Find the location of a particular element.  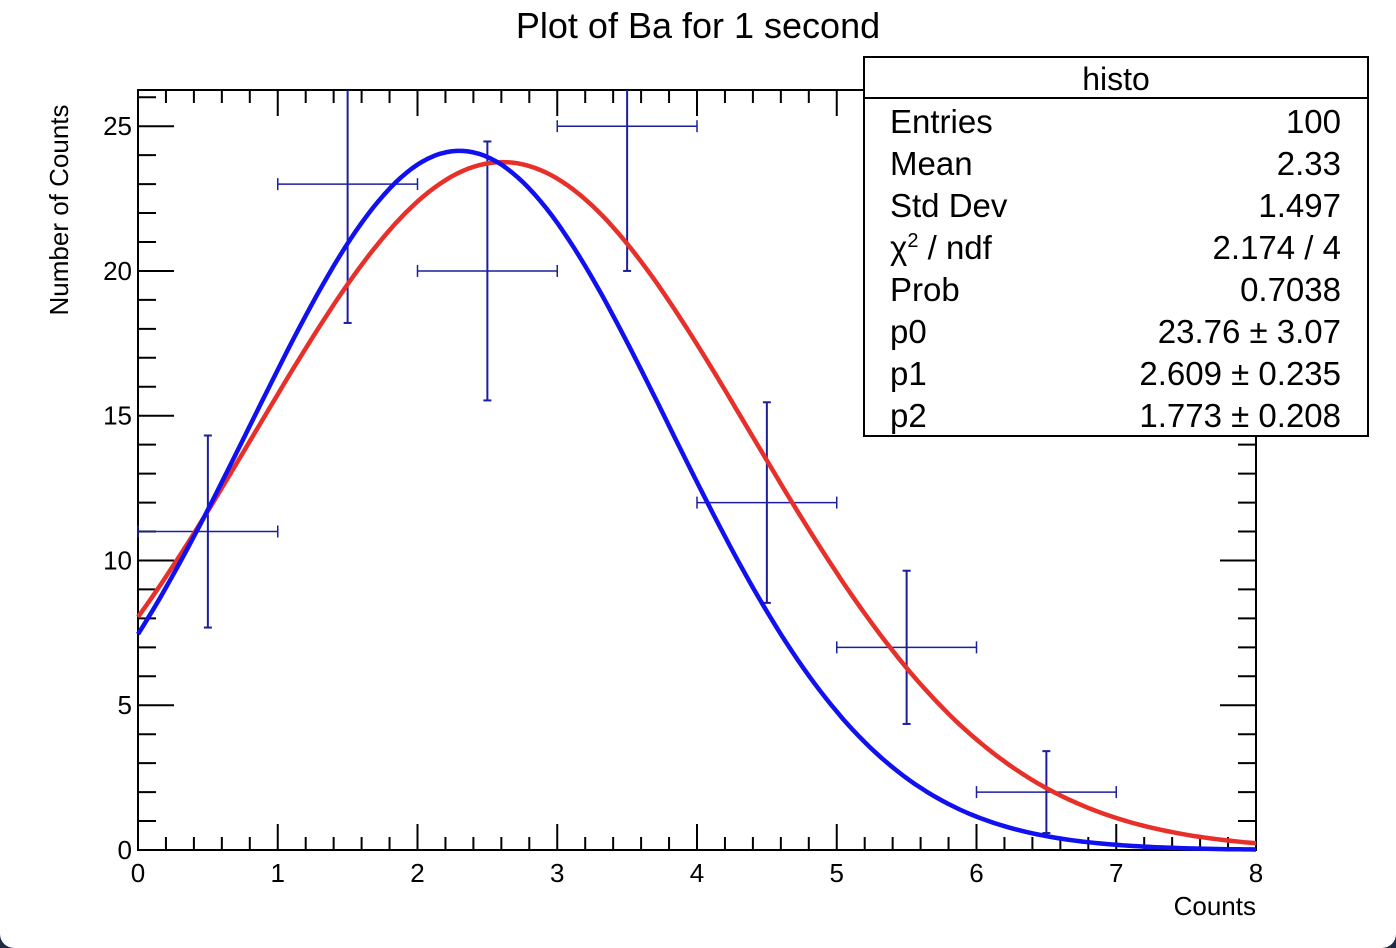

y-tick-label: 5 is located at coordinates (125, 705).